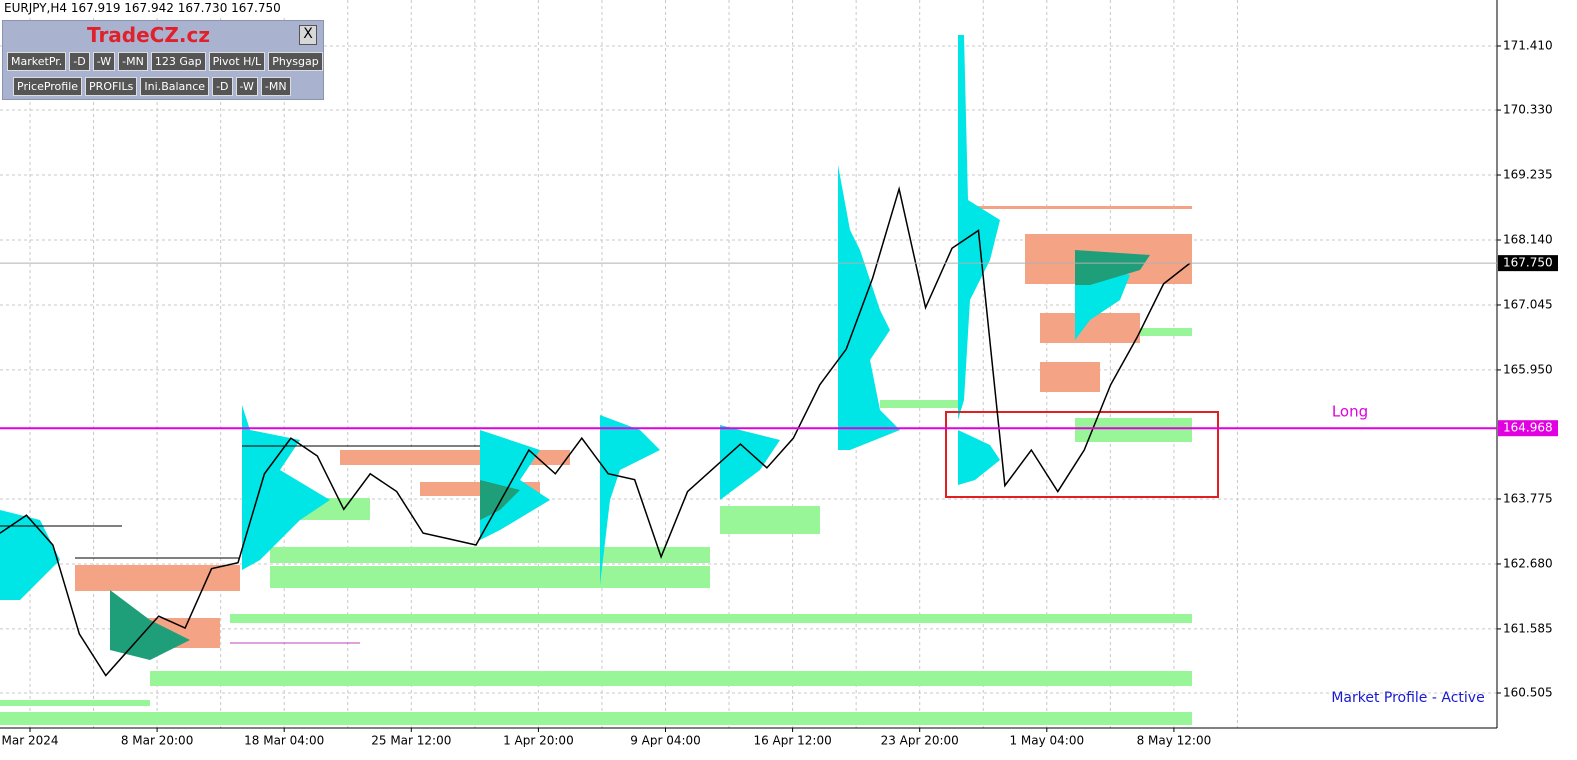 Image resolution: width=1577 pixels, height=760 pixels. What do you see at coordinates (30, 741) in the screenshot?
I see `x-tick-label: Mar 2024` at bounding box center [30, 741].